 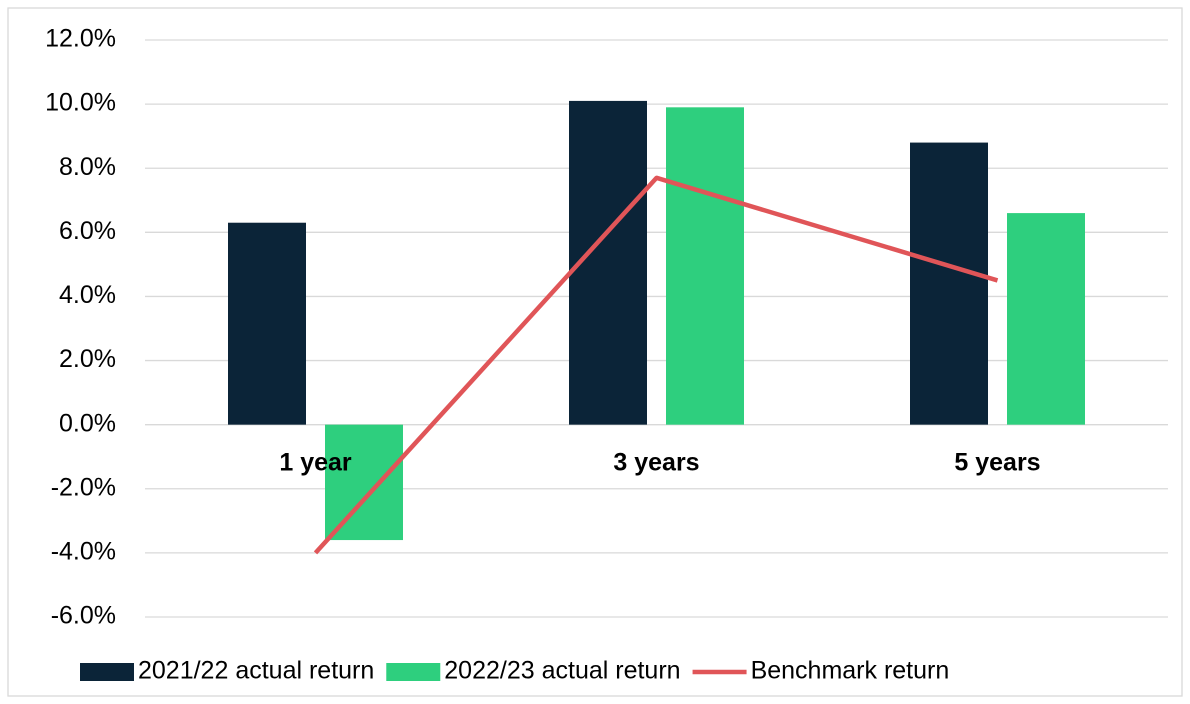 I want to click on y-tick-label: 6.0%, so click(x=87, y=231).